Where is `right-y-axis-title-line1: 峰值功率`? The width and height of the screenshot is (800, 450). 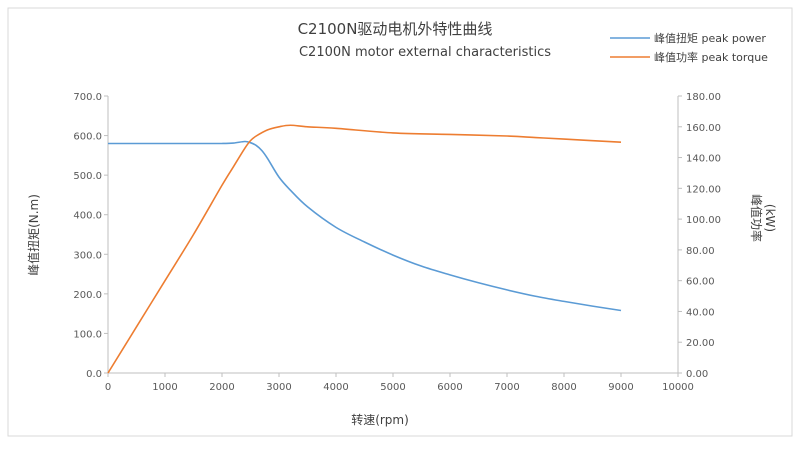
right-y-axis-title-line1: 峰值功率 is located at coordinates (756, 218).